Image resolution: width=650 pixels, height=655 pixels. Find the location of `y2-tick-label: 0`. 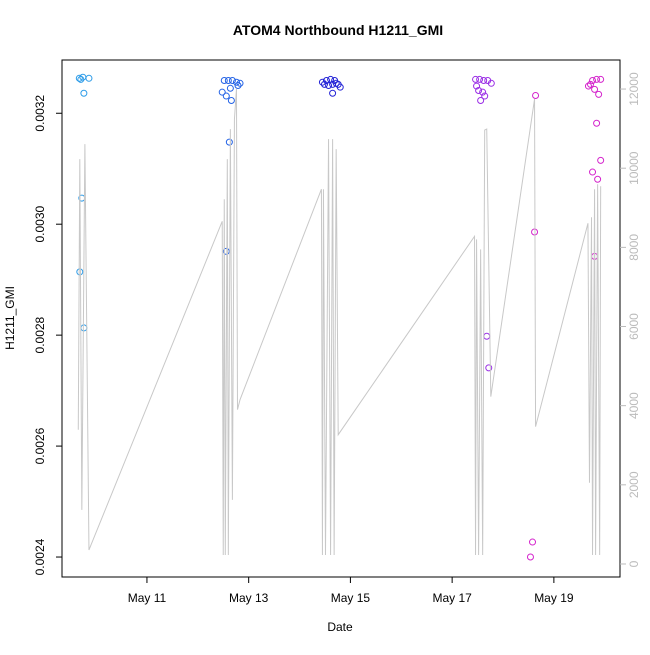

y2-tick-label: 0 is located at coordinates (634, 563).